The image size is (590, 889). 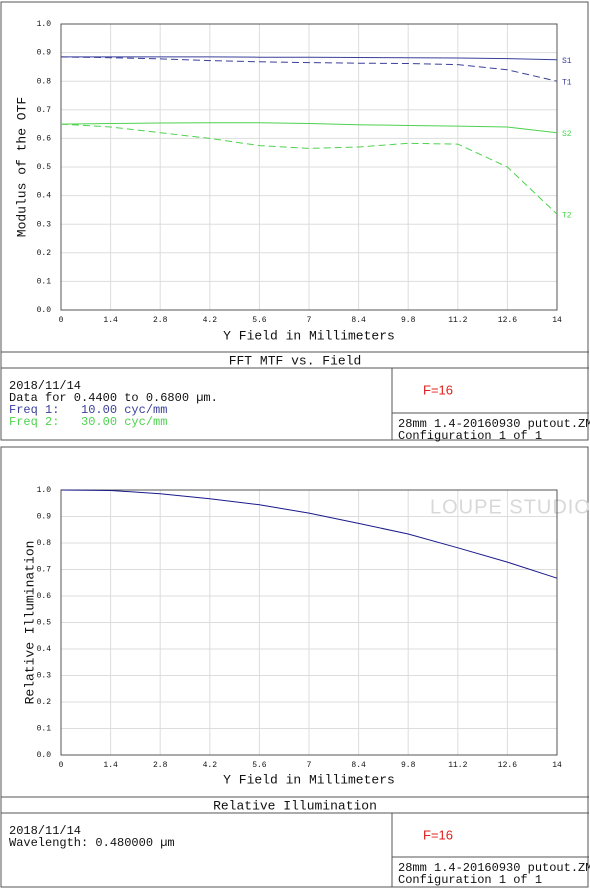 What do you see at coordinates (510, 507) in the screenshot?
I see `watermark: LOUPE STUDIO` at bounding box center [510, 507].